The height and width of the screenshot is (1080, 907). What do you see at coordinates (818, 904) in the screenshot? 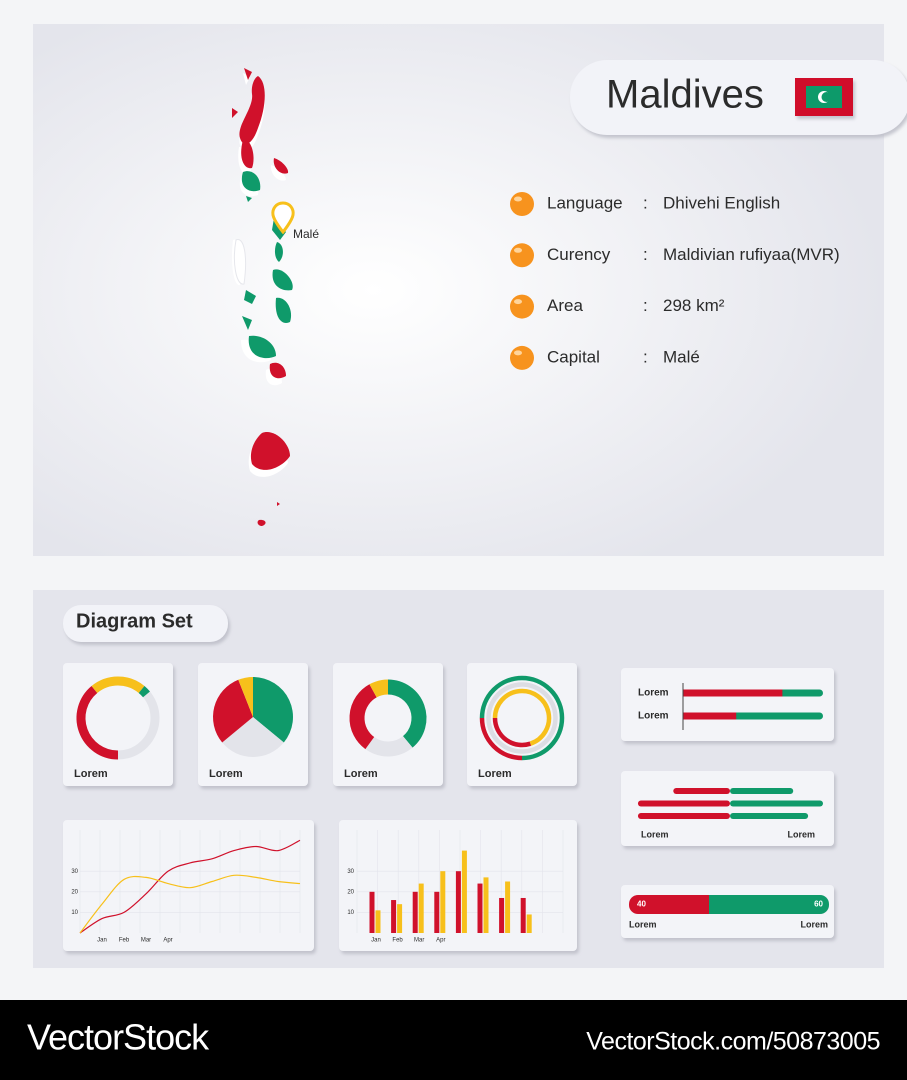
I see `progress-value: 60` at bounding box center [818, 904].